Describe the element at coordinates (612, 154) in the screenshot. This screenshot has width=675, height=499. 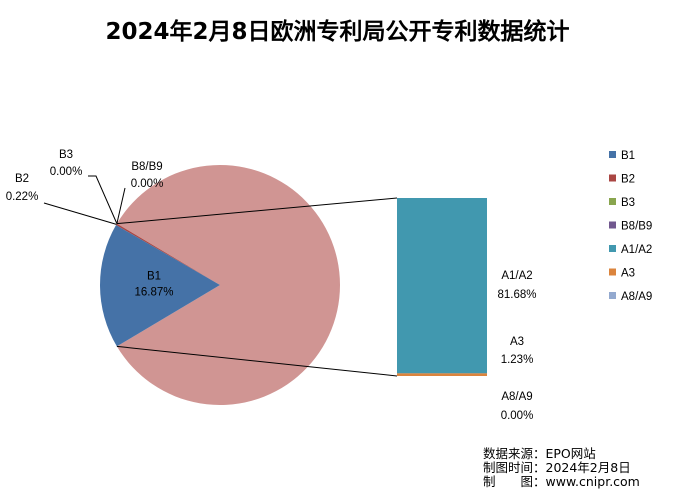
I see `legend-swatch-b1` at that location.